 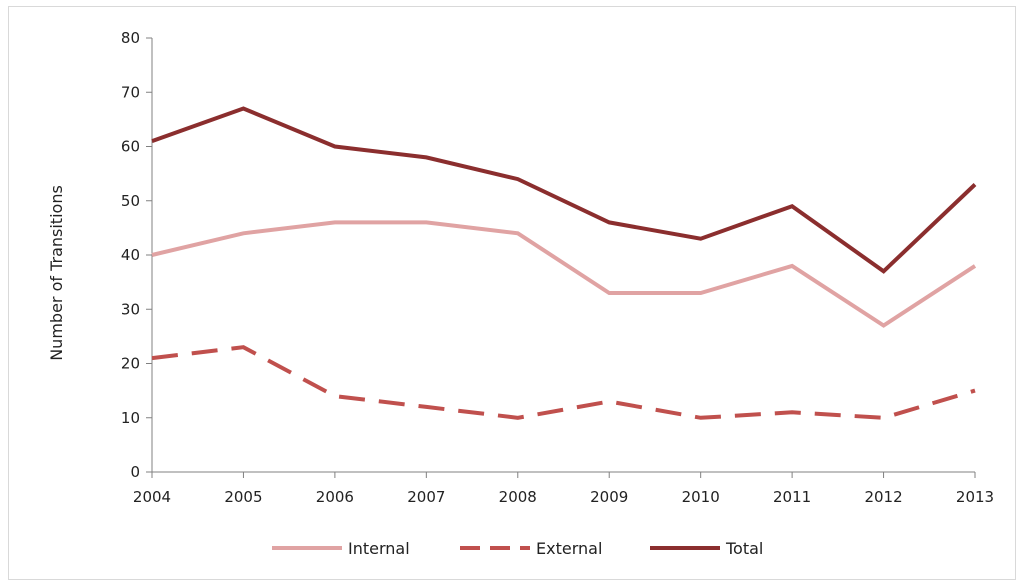 I want to click on x-tick-label: 2008, so click(x=518, y=497).